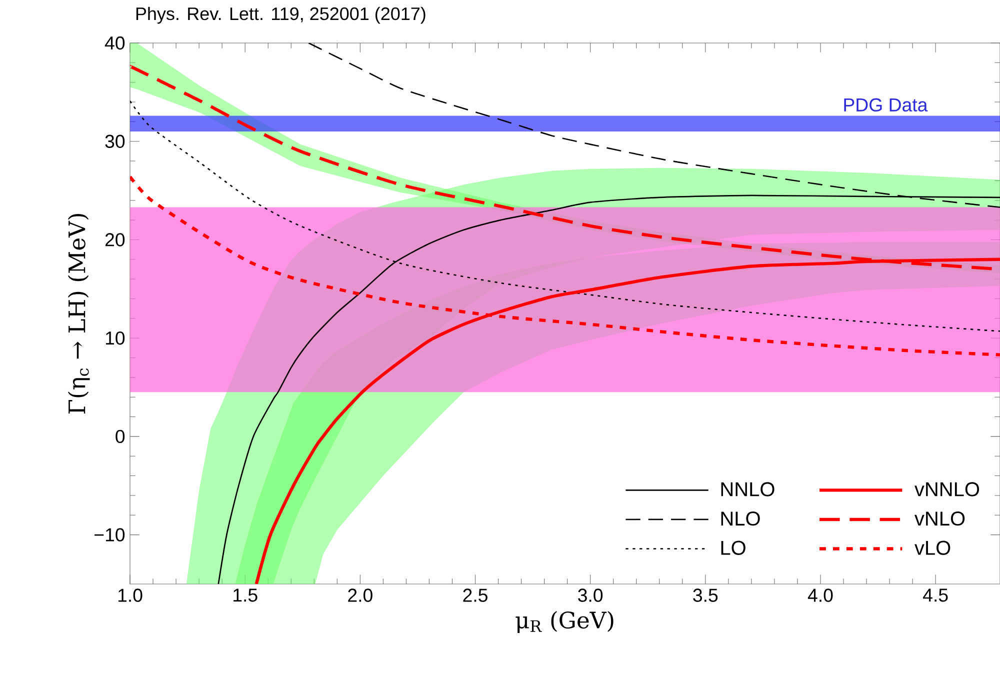 The image size is (1000, 678). What do you see at coordinates (130, 595) in the screenshot?
I see `x-tick-label: 1.0` at bounding box center [130, 595].